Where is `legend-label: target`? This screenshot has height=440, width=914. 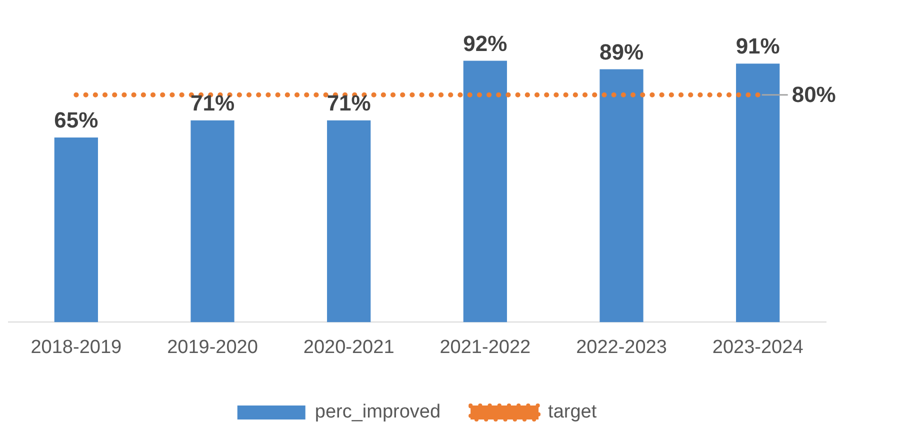 legend-label: target is located at coordinates (573, 412).